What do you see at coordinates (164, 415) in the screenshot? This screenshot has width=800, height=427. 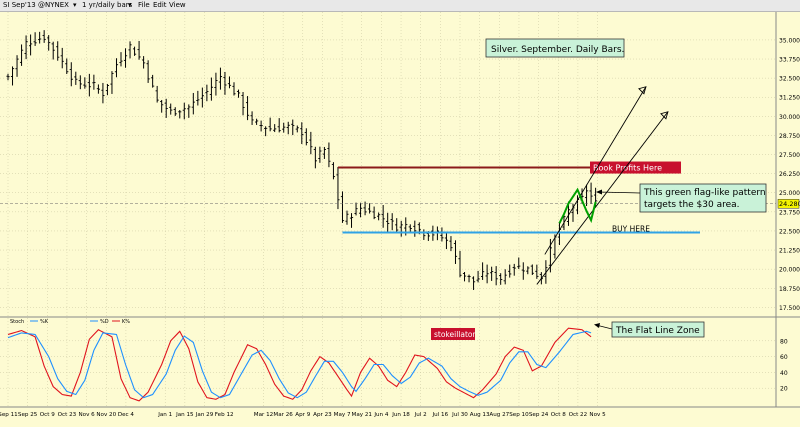 I see `date-tick-label: Jan 1` at bounding box center [164, 415].